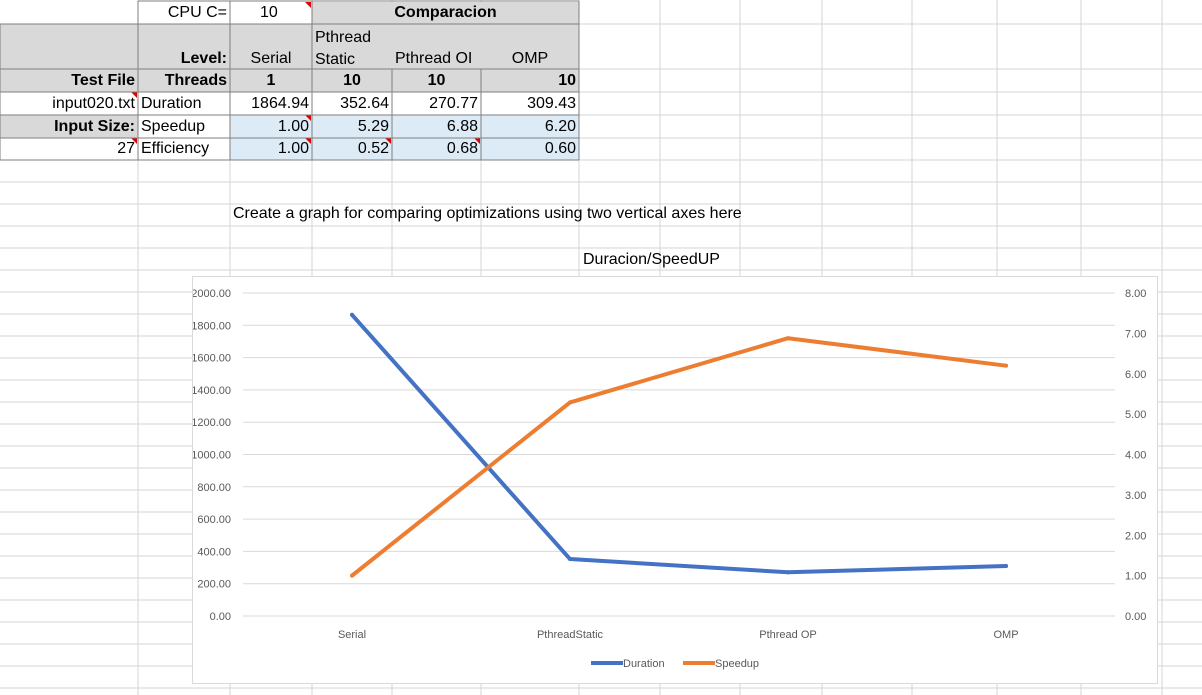 The image size is (1202, 695). I want to click on cpu-label: CPU C=, so click(184, 13).